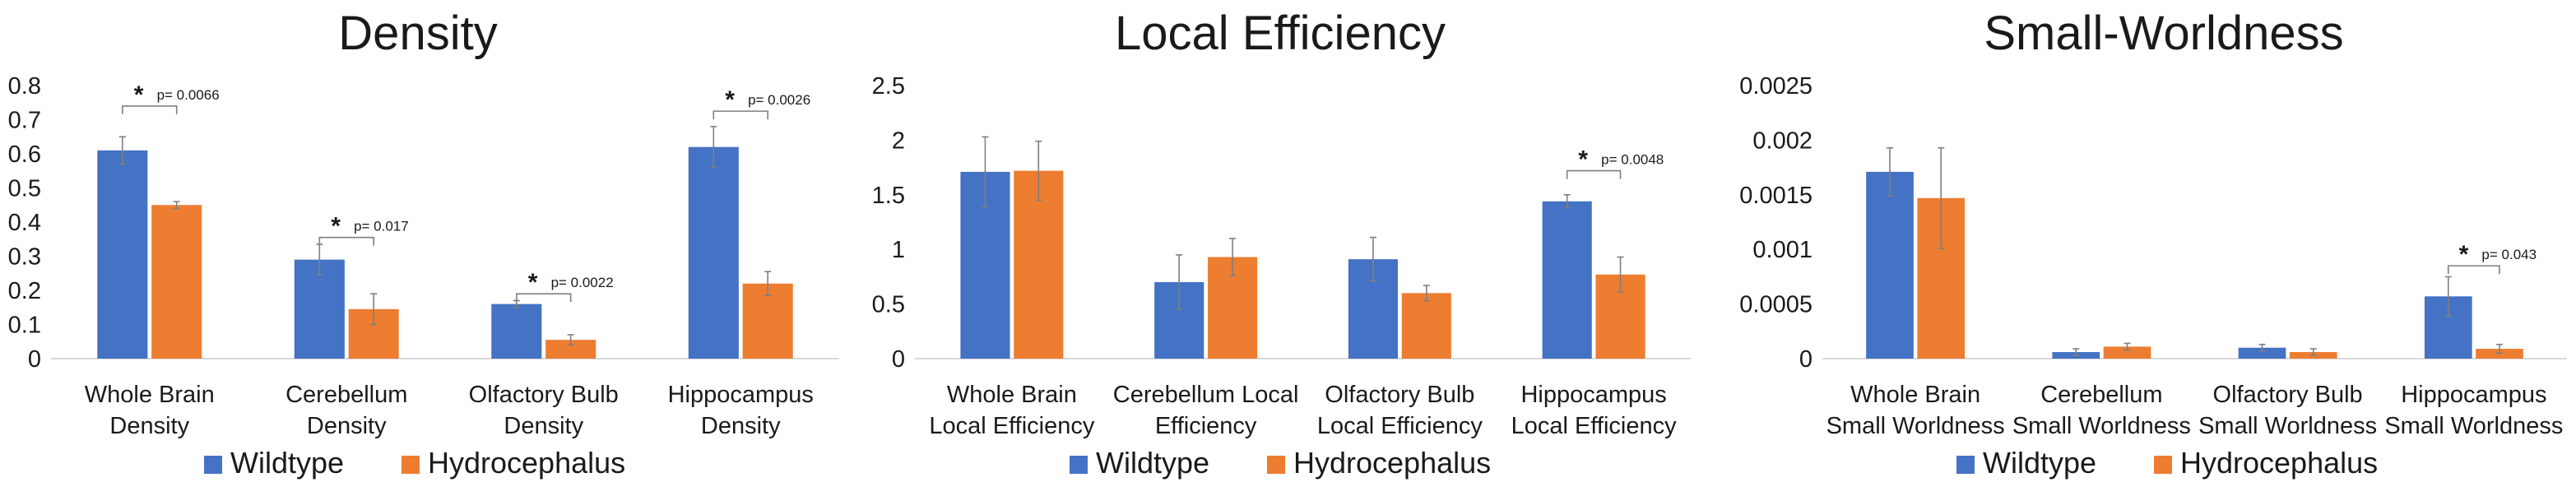  What do you see at coordinates (24, 87) in the screenshot?
I see `y-tick-label: 0.8` at bounding box center [24, 87].